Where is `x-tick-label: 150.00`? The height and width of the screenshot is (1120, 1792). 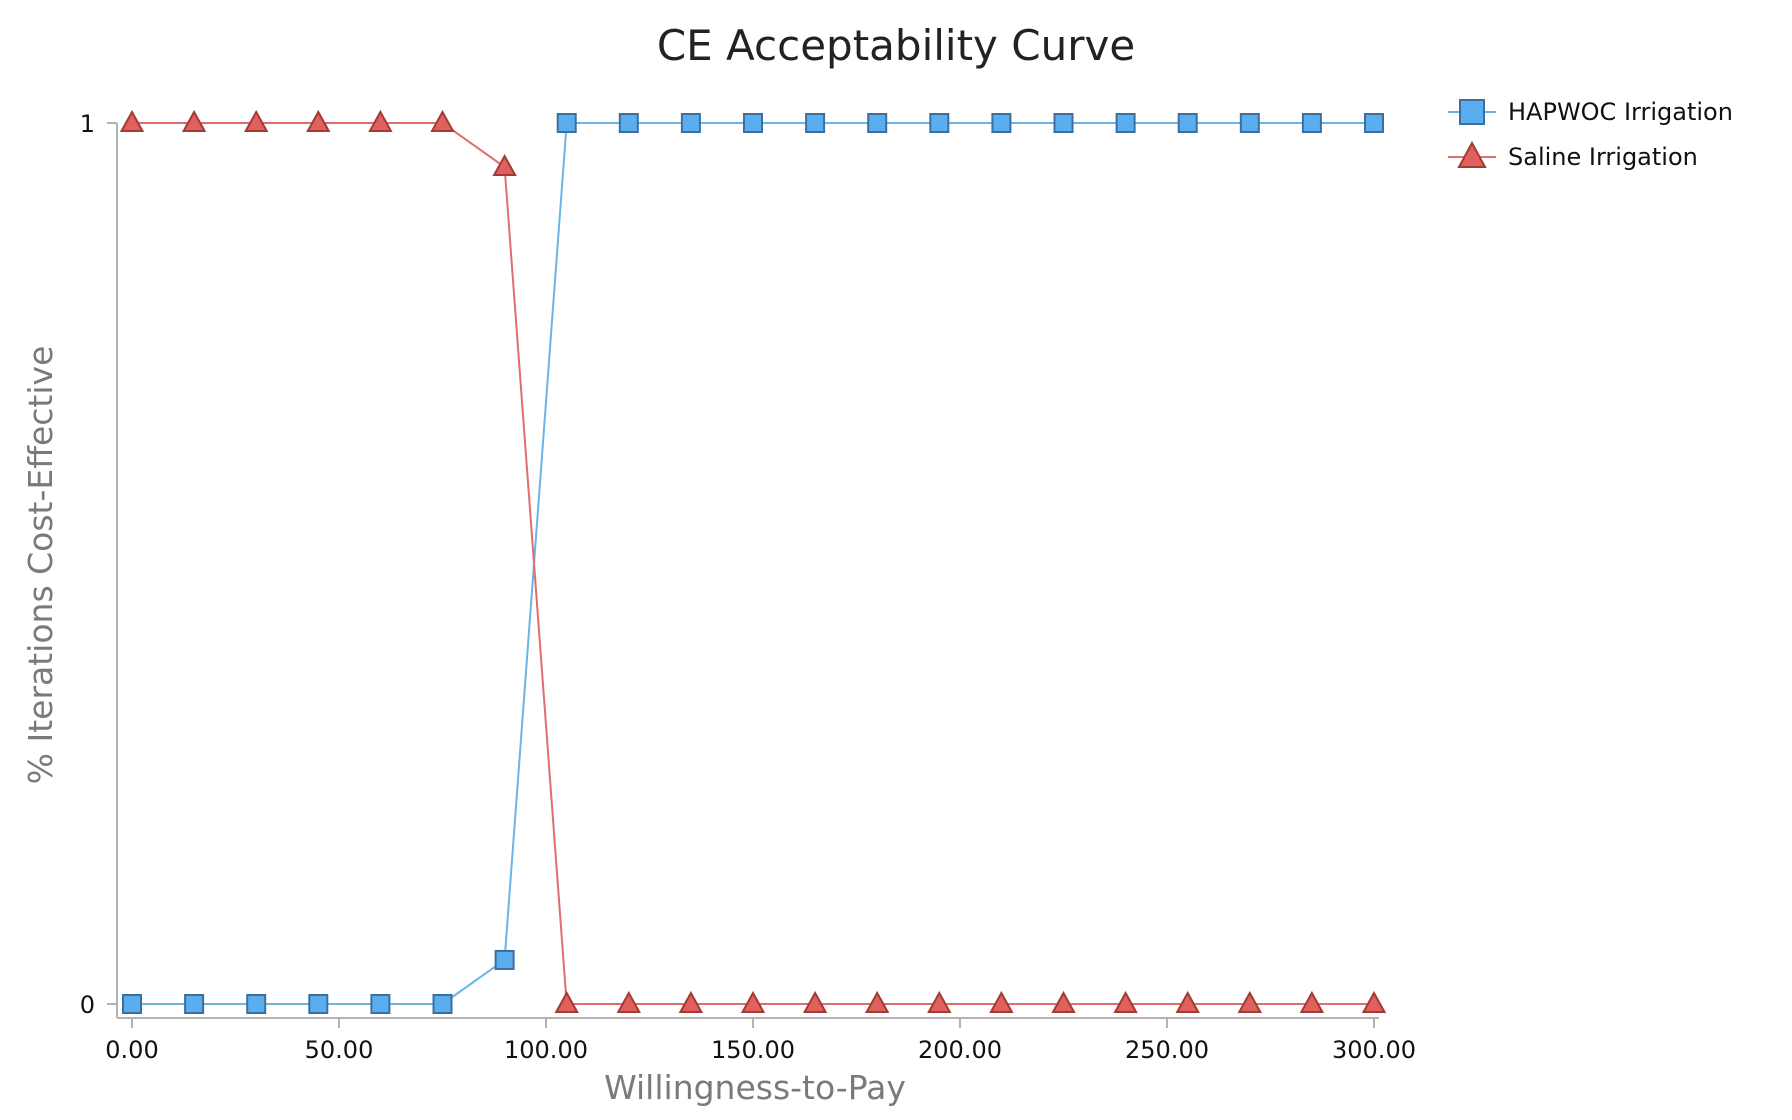 x-tick-label: 150.00 is located at coordinates (753, 1050).